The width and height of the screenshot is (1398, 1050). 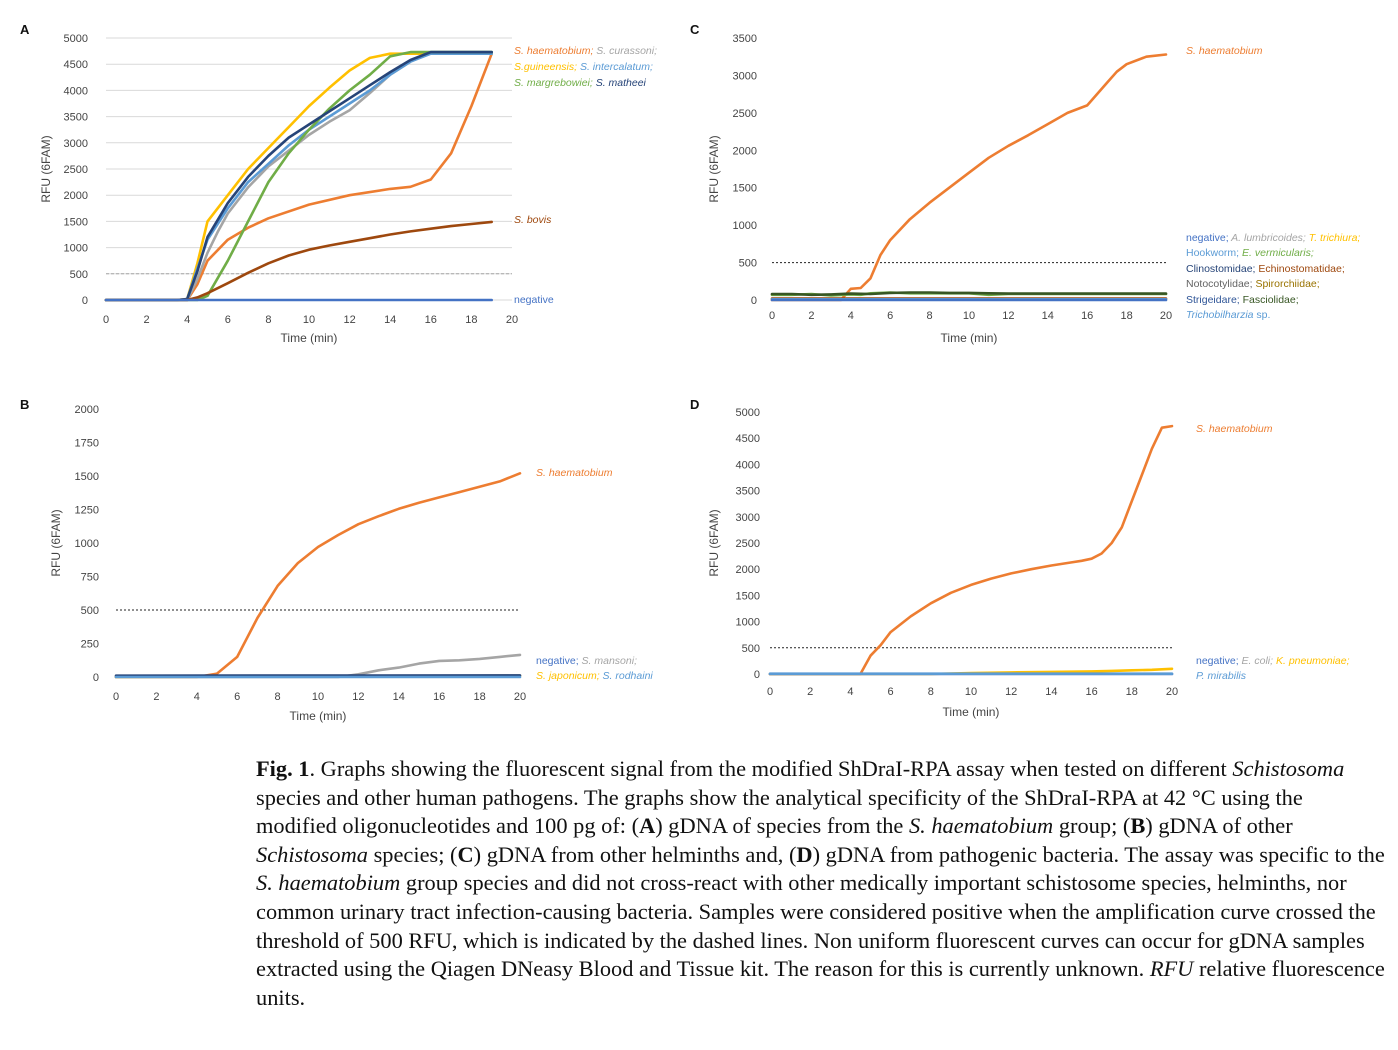 What do you see at coordinates (87, 511) in the screenshot?
I see `chart-b-y-tick-label: 1250` at bounding box center [87, 511].